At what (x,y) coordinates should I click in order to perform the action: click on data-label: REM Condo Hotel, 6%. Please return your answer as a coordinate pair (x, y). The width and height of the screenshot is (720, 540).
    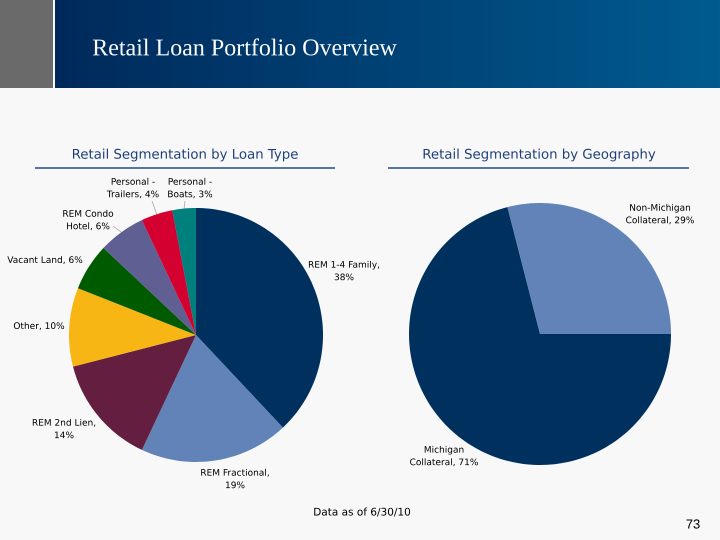
    Looking at the image, I should click on (88, 220).